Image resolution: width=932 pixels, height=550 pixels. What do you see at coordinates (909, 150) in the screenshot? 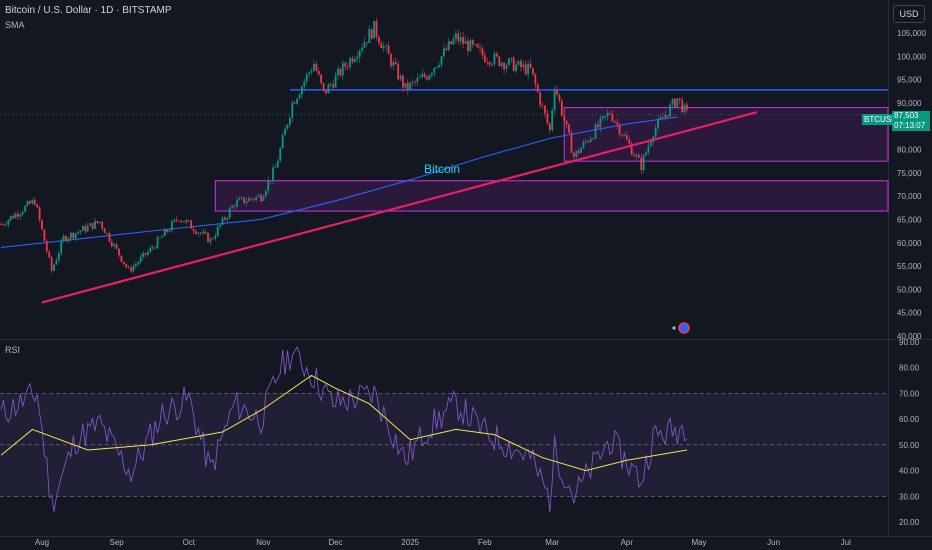
I see `price-tick-label: 80,000` at bounding box center [909, 150].